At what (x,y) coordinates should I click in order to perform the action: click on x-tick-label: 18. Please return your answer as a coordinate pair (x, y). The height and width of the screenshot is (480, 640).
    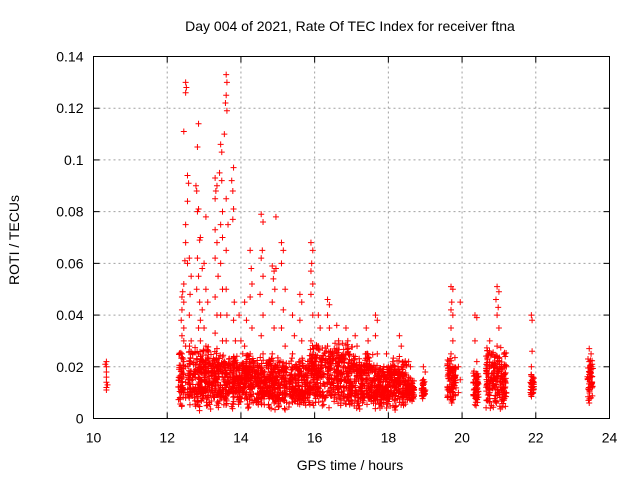
    Looking at the image, I should click on (389, 438).